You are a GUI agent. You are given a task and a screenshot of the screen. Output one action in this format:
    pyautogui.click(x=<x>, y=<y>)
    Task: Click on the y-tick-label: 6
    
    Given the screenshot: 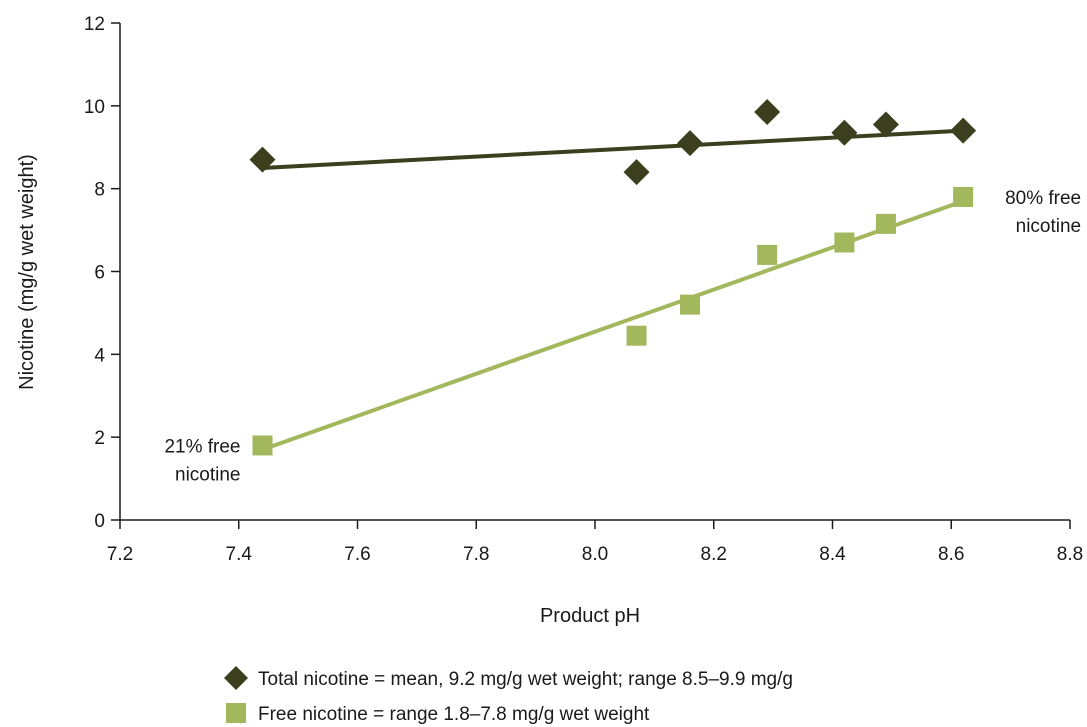 What is the action you would take?
    pyautogui.click(x=99, y=273)
    